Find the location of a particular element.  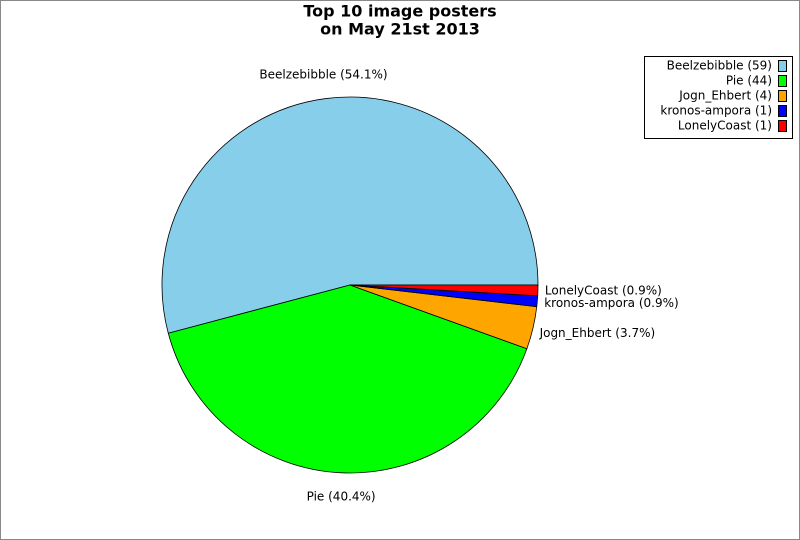

slice-label: LonelyCoast (0.9%) is located at coordinates (603, 291).